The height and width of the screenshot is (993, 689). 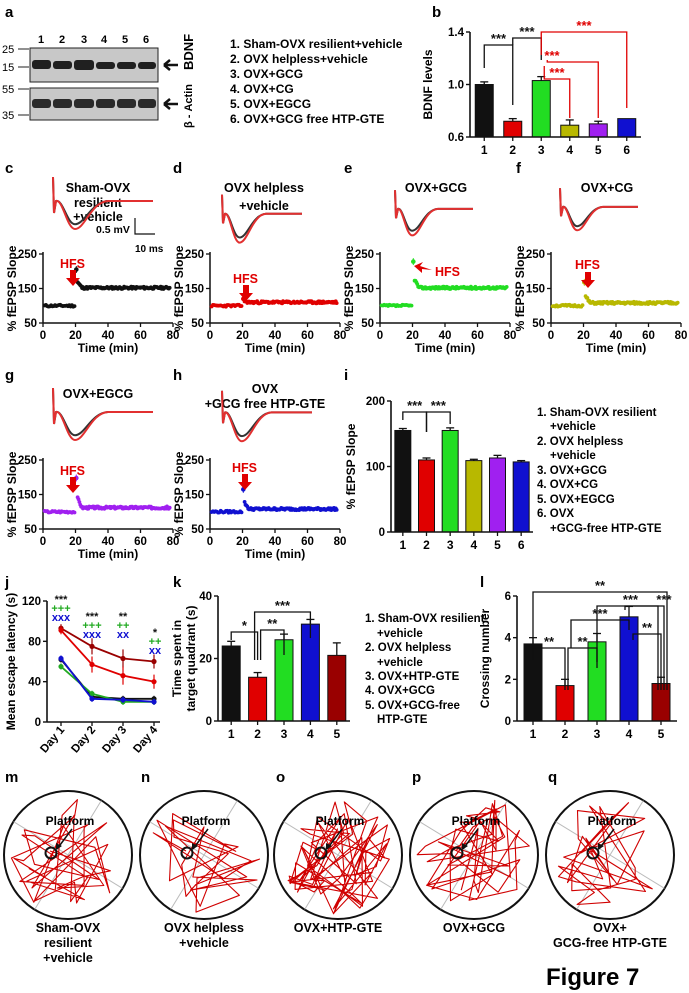 I want to click on y-axis-label: Crossing number, so click(x=485, y=659).